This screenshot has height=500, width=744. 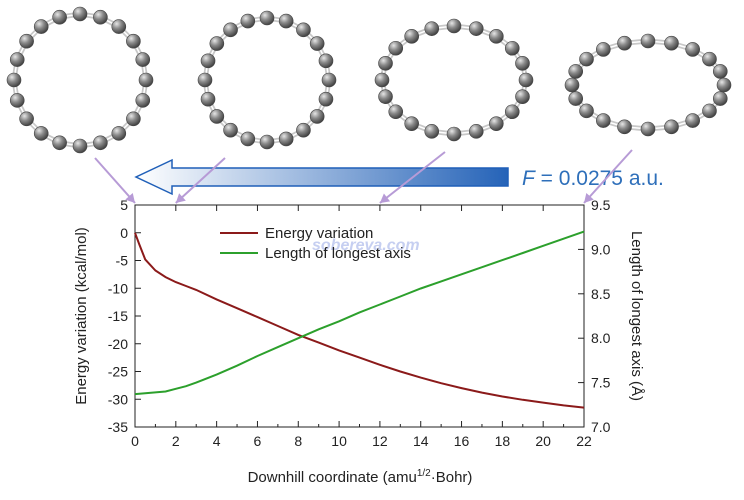 What do you see at coordinates (594, 316) in the screenshot?
I see `y-axis-right: 9.5 9.0 8.5 8.0 7.5 7.0` at bounding box center [594, 316].